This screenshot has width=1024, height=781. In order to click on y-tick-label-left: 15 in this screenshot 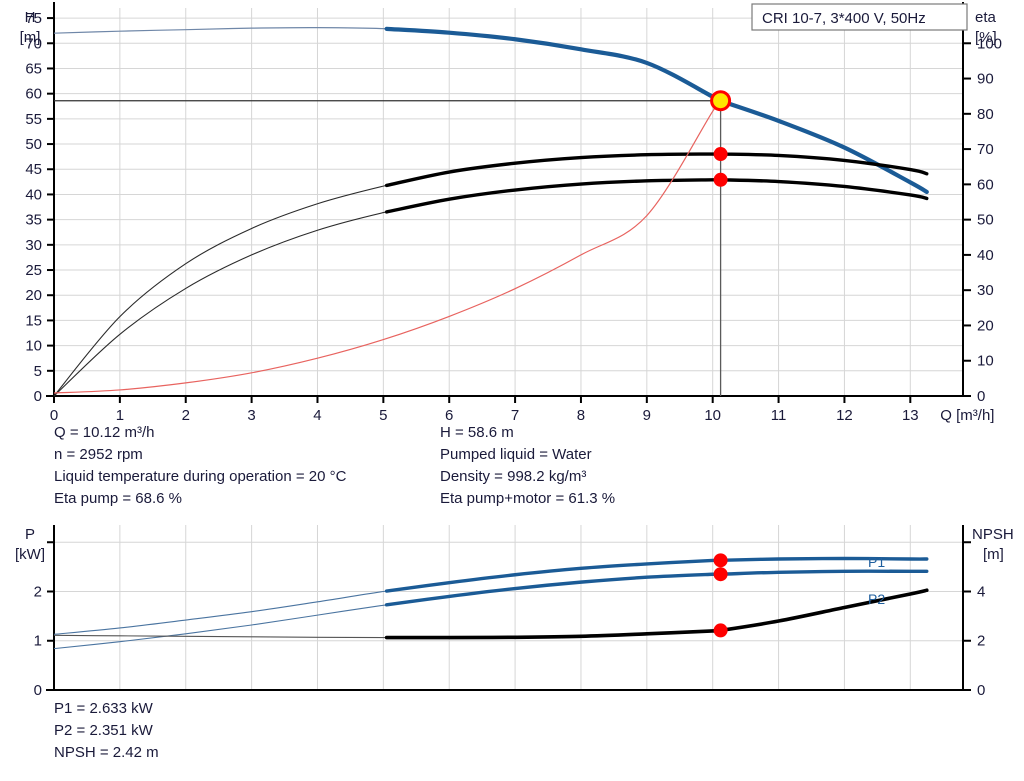, I will do `click(33, 320)`.